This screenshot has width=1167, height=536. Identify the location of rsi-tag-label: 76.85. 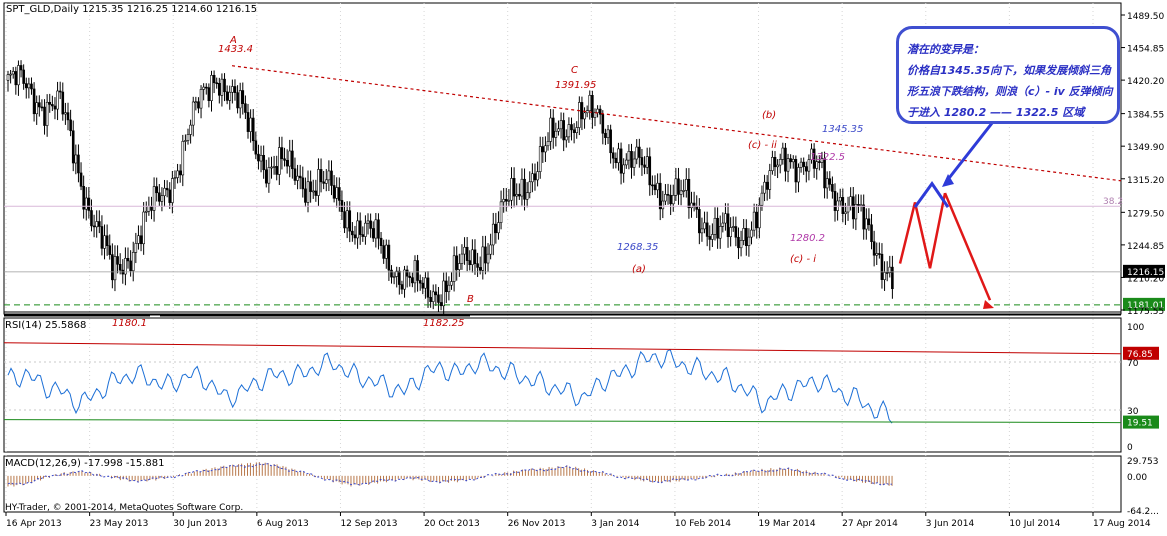
(1140, 355).